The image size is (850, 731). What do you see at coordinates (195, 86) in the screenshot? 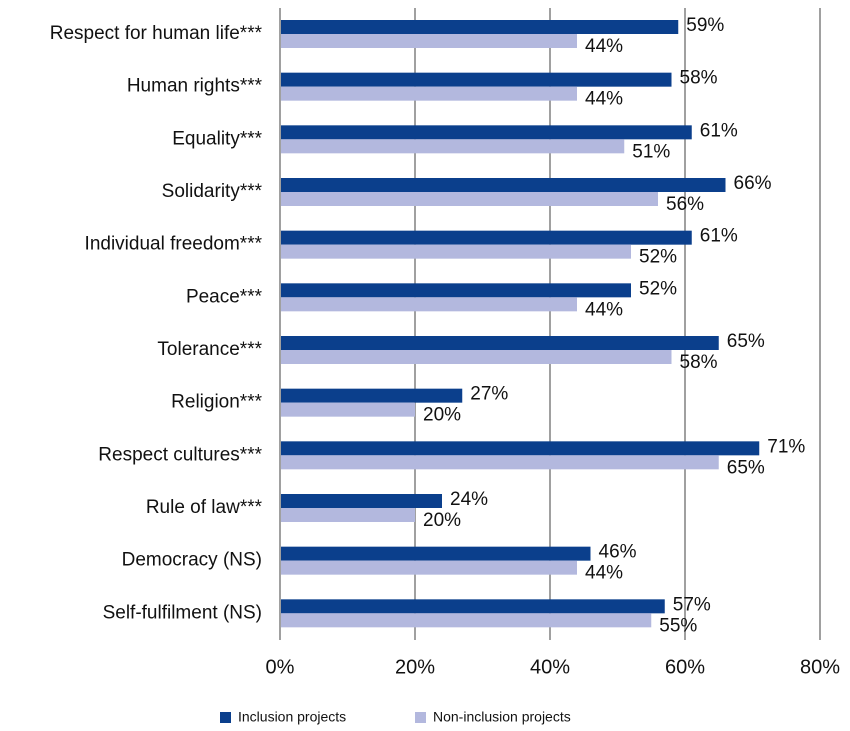
I see `y-tick-label: Human rights***` at bounding box center [195, 86].